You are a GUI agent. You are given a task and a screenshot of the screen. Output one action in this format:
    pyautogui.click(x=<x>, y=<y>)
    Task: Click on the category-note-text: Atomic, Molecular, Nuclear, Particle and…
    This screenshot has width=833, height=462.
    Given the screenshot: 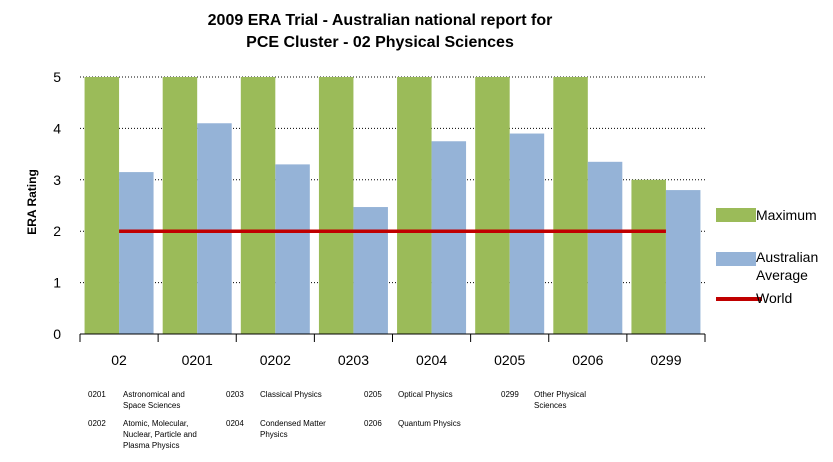 What is the action you would take?
    pyautogui.click(x=160, y=434)
    